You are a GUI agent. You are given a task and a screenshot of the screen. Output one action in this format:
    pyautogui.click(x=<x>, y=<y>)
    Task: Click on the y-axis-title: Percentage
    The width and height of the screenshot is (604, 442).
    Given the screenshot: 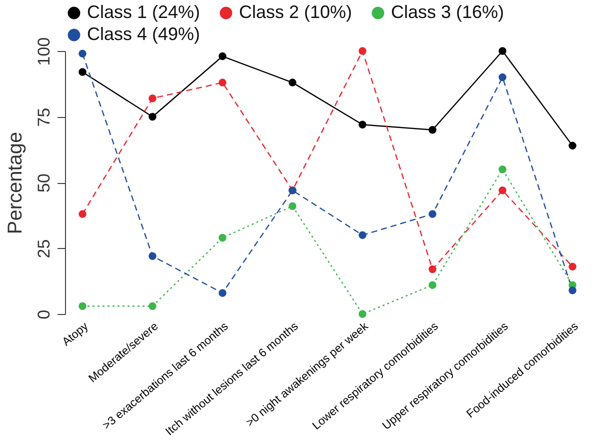 What is the action you would take?
    pyautogui.click(x=15, y=183)
    